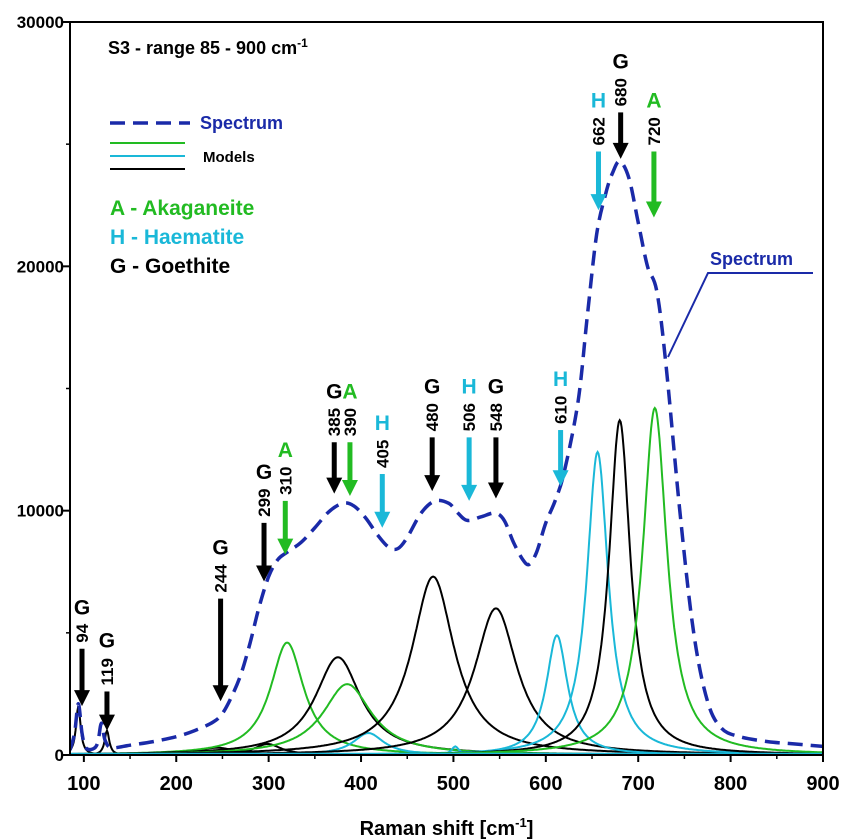 This screenshot has height=840, width=843. What do you see at coordinates (264, 521) in the screenshot?
I see `peak-annotation-299: 299 G` at bounding box center [264, 521].